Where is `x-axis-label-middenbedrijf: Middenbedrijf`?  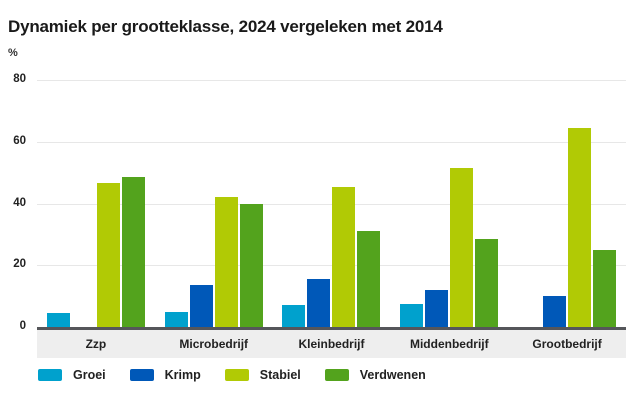 x-axis-label-middenbedrijf: Middenbedrijf is located at coordinates (449, 344).